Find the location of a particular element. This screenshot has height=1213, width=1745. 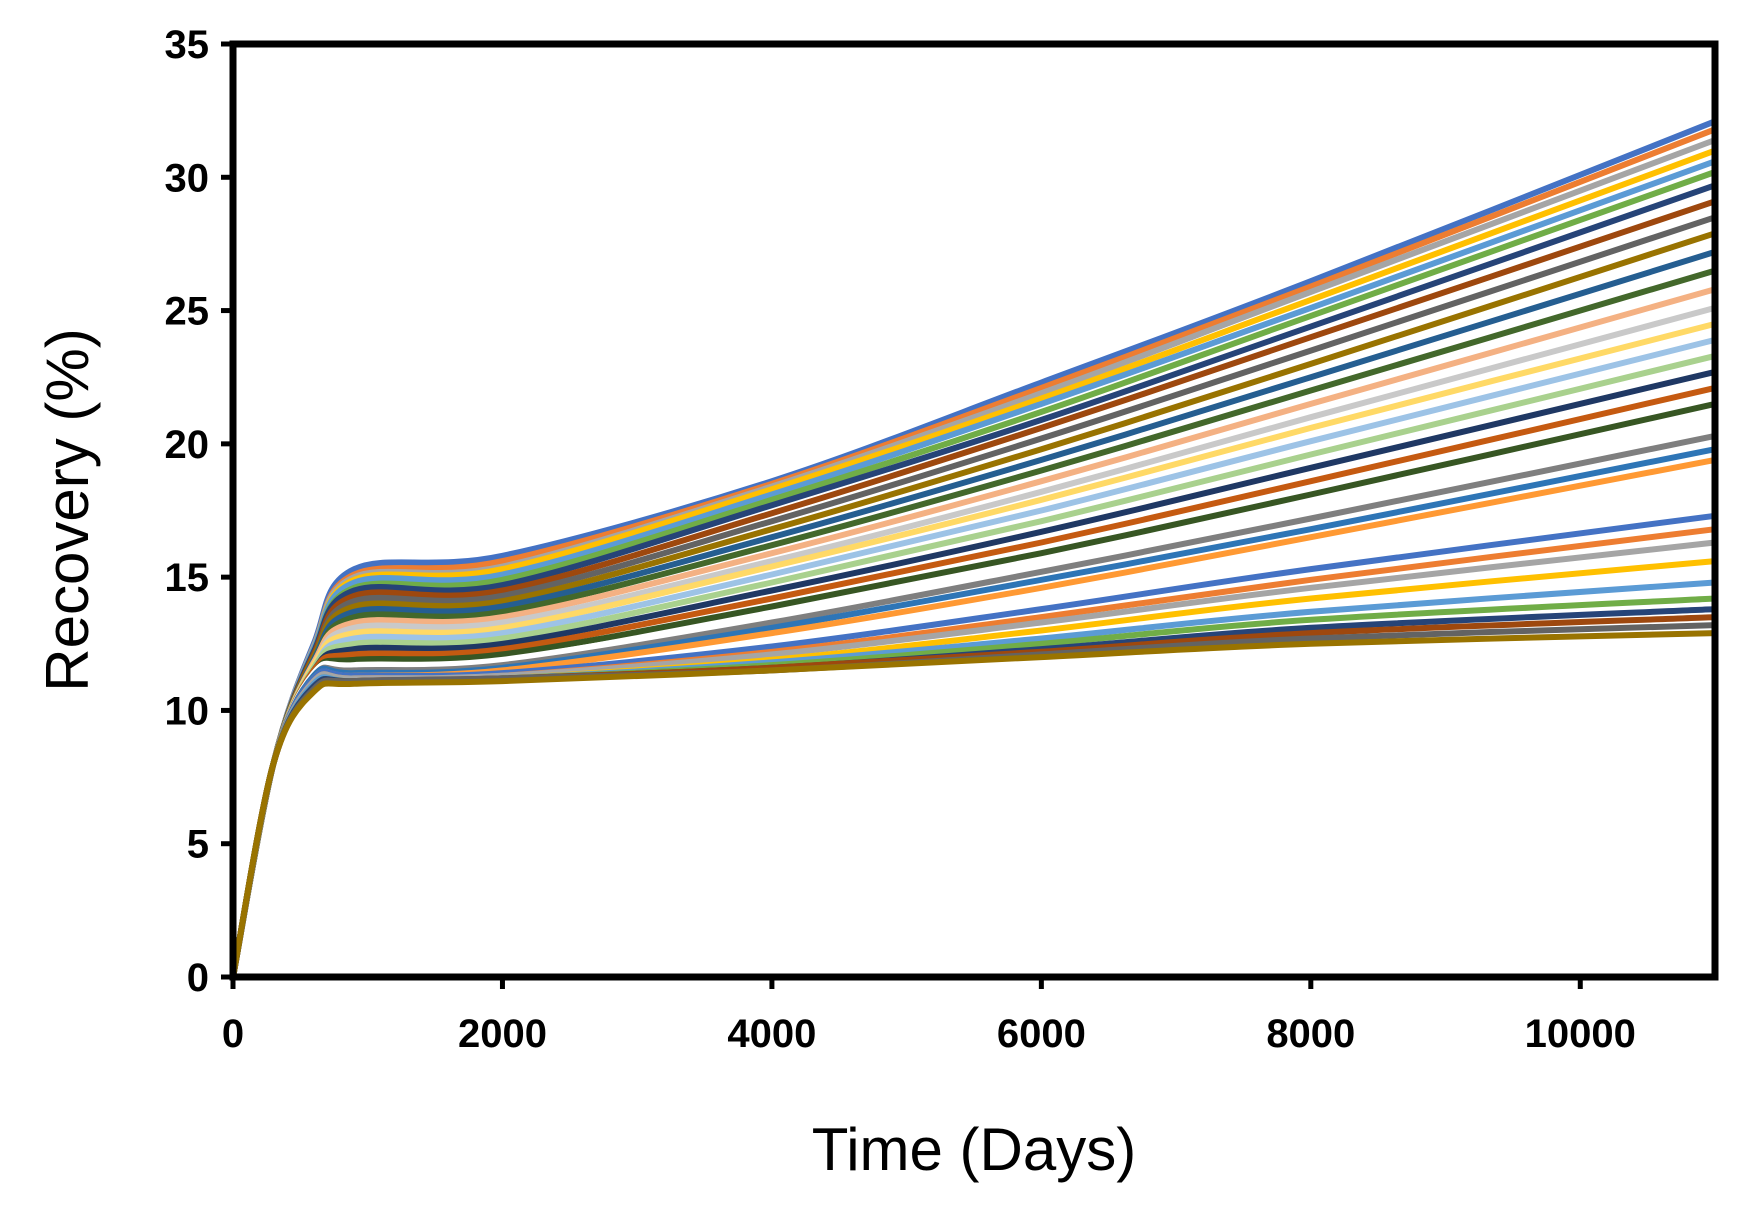

x-tick-label: 10000 is located at coordinates (1580, 1034).